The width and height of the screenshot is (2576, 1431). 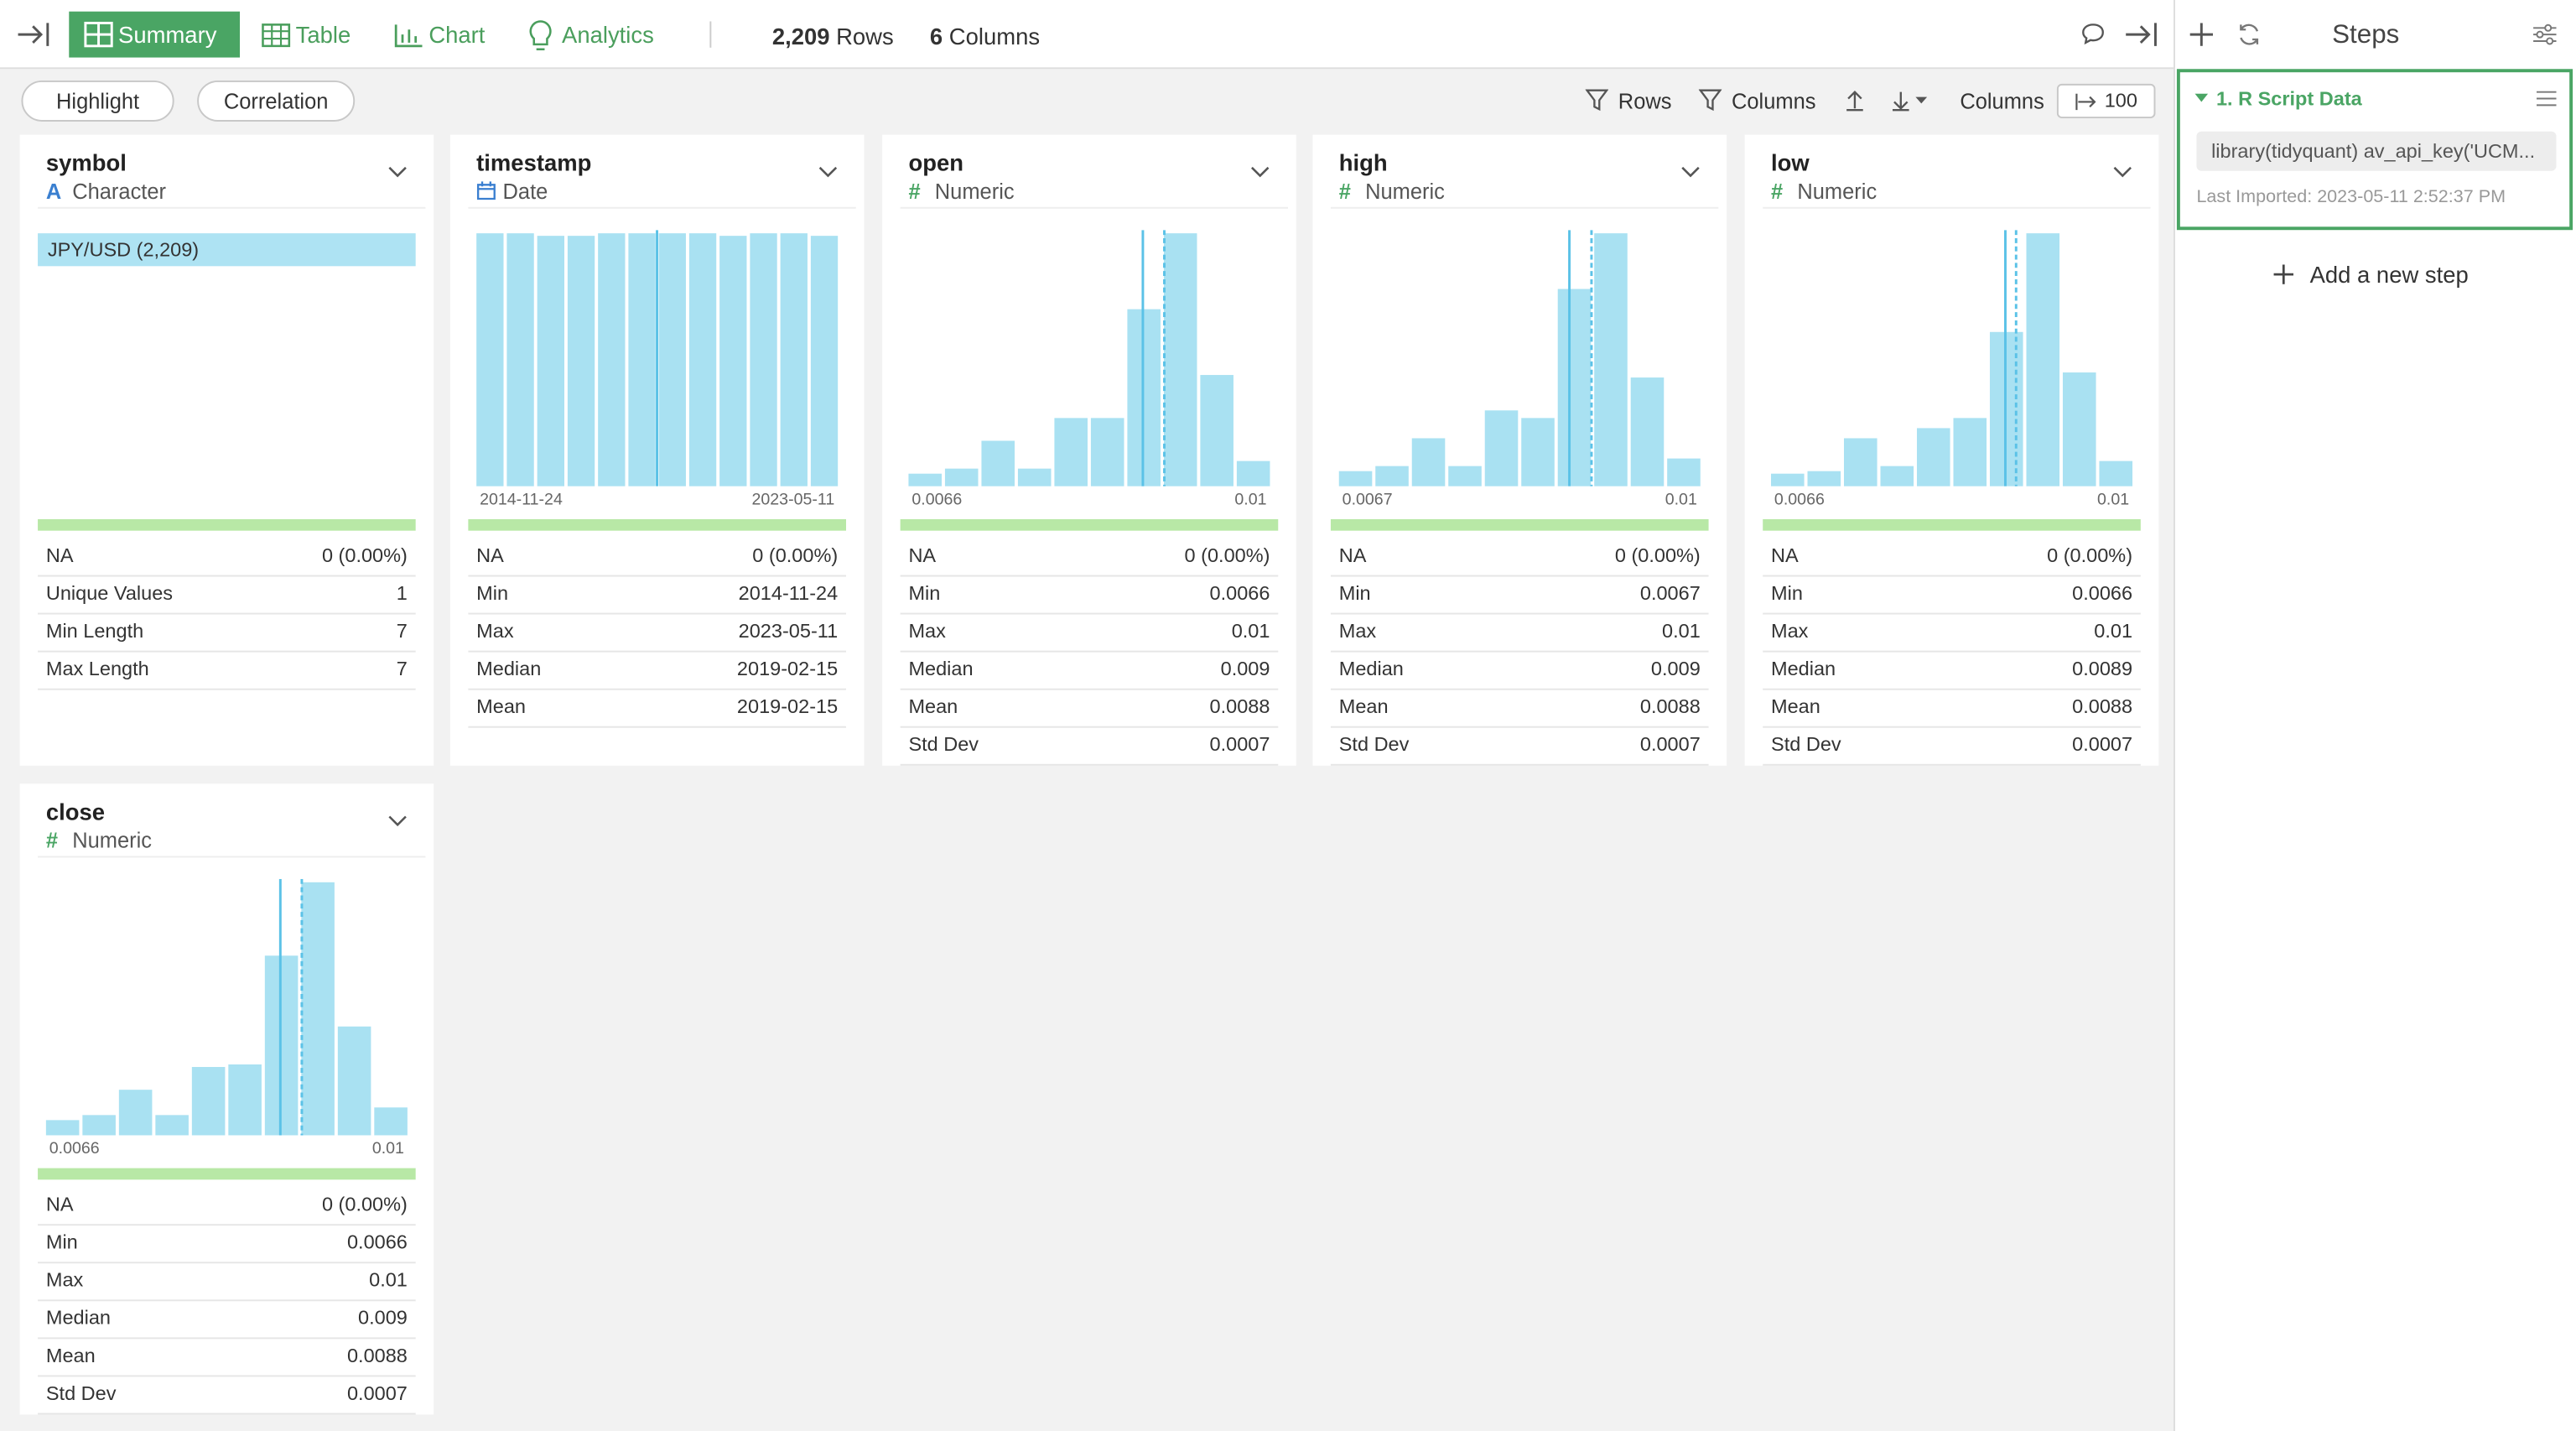 I want to click on stat-value: 2023-05-11, so click(x=788, y=631).